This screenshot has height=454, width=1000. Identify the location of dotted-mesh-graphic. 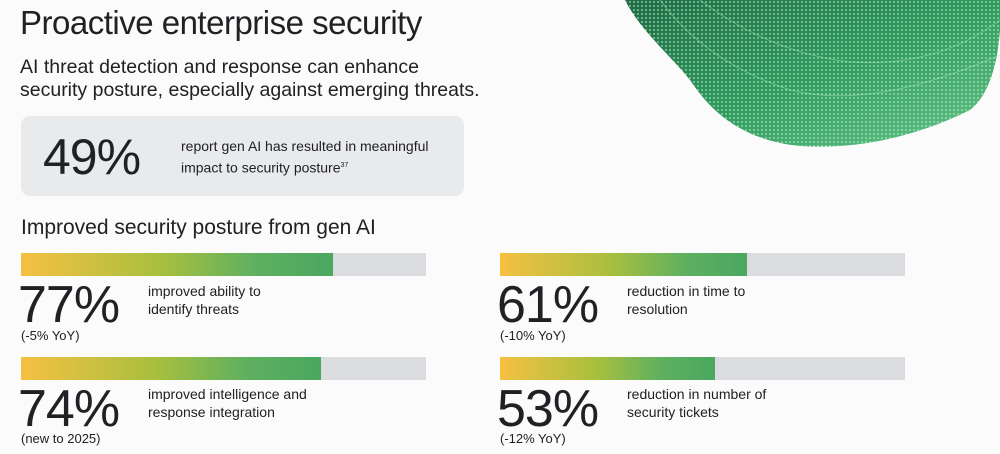
(812, 73).